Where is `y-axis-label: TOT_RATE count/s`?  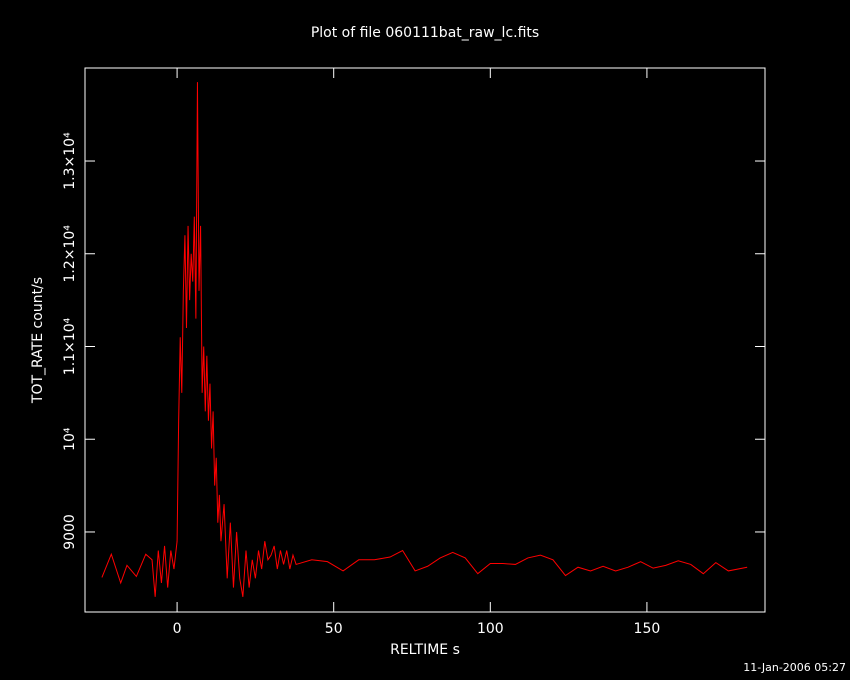 y-axis-label: TOT_RATE count/s is located at coordinates (38, 340).